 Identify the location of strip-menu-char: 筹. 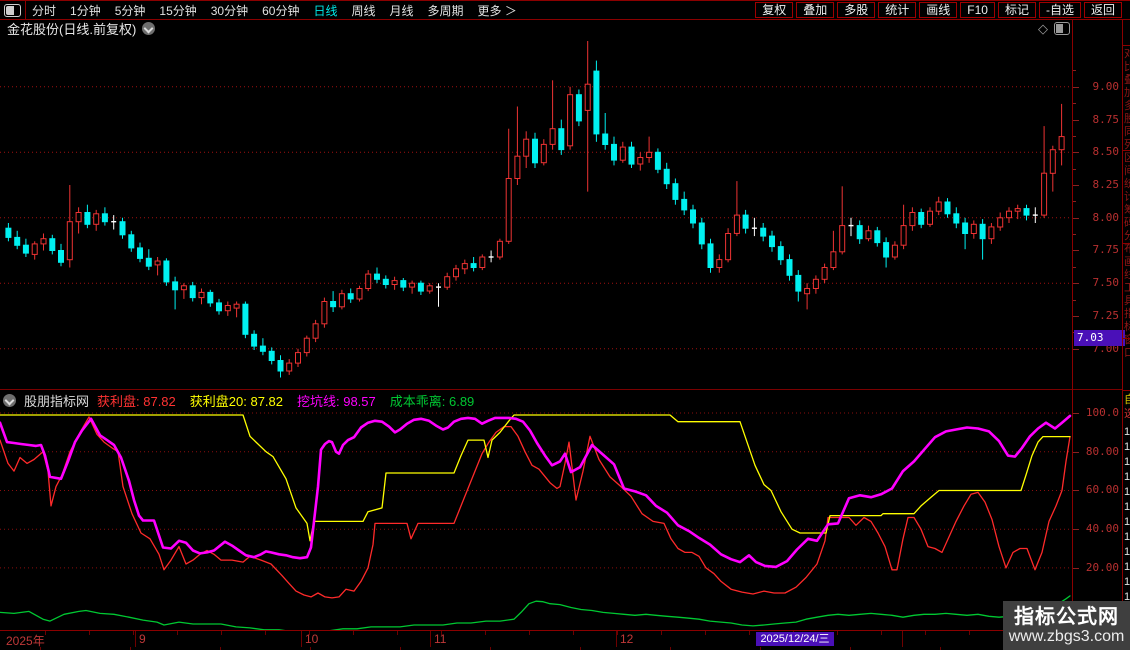
(1127, 210).